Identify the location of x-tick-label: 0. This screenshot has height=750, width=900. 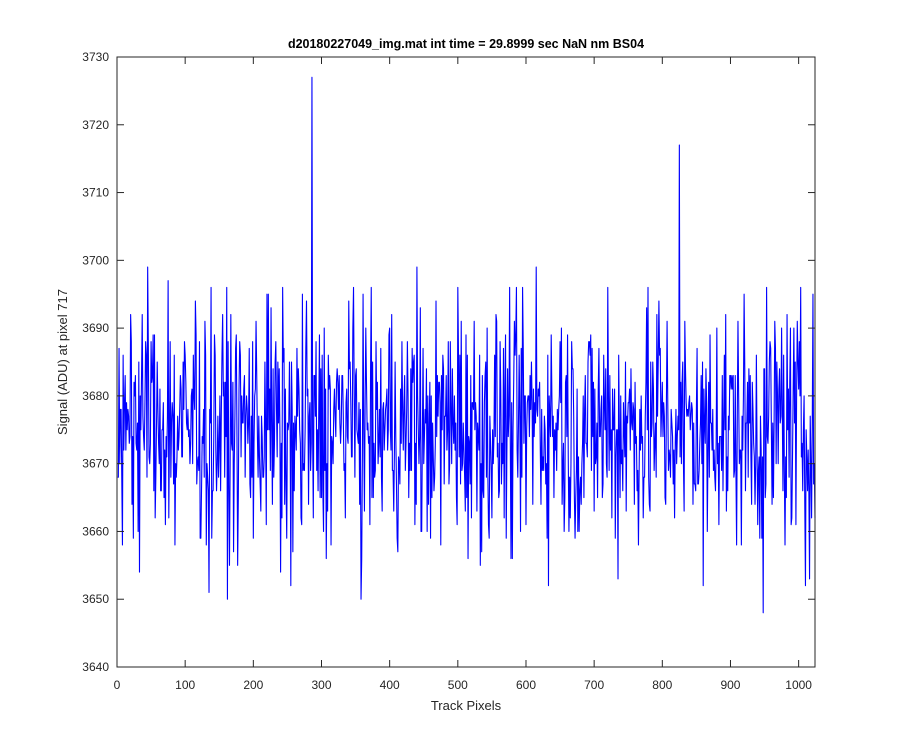
(117, 685).